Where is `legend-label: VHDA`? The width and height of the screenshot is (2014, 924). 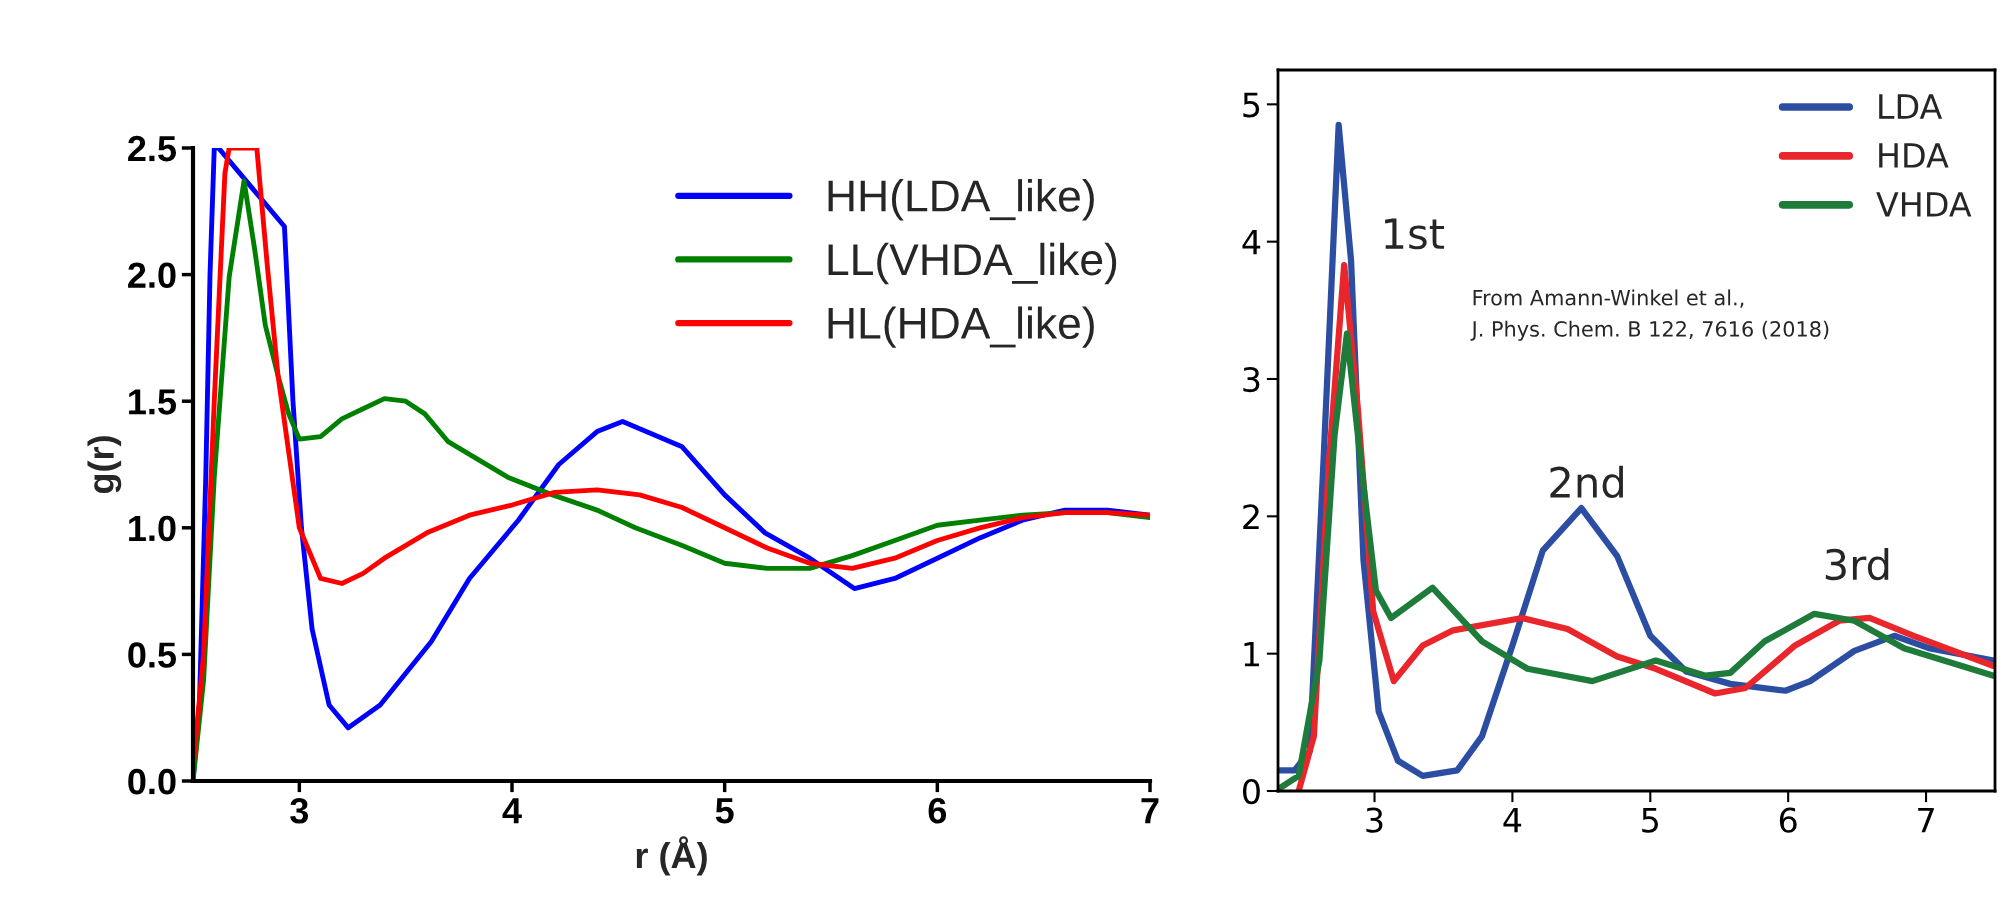
legend-label: VHDA is located at coordinates (1924, 204).